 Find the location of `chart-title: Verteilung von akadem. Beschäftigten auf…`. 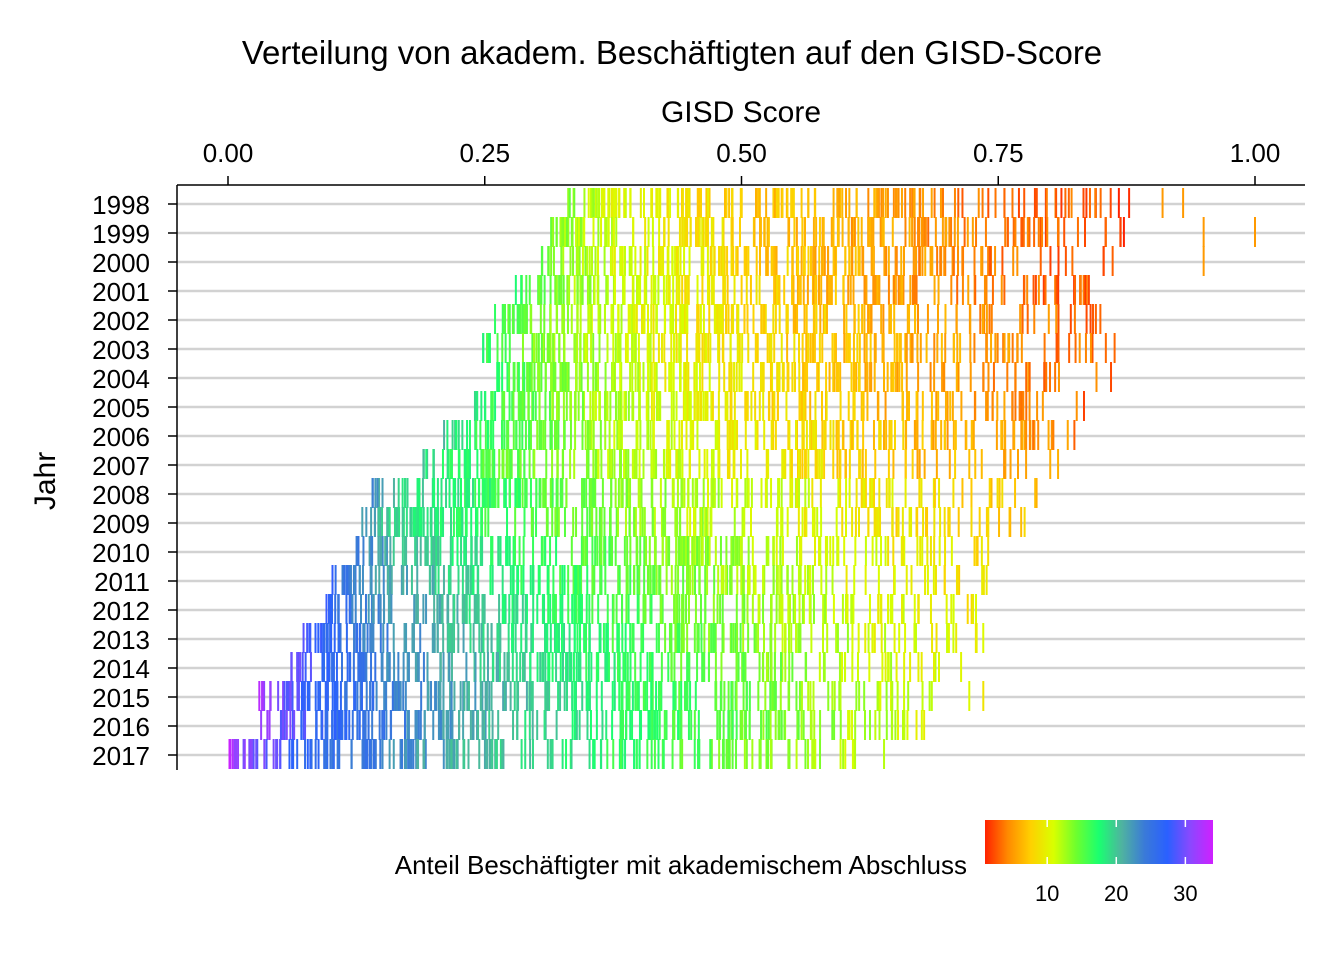

chart-title: Verteilung von akadem. Beschäftigten auf… is located at coordinates (672, 52).